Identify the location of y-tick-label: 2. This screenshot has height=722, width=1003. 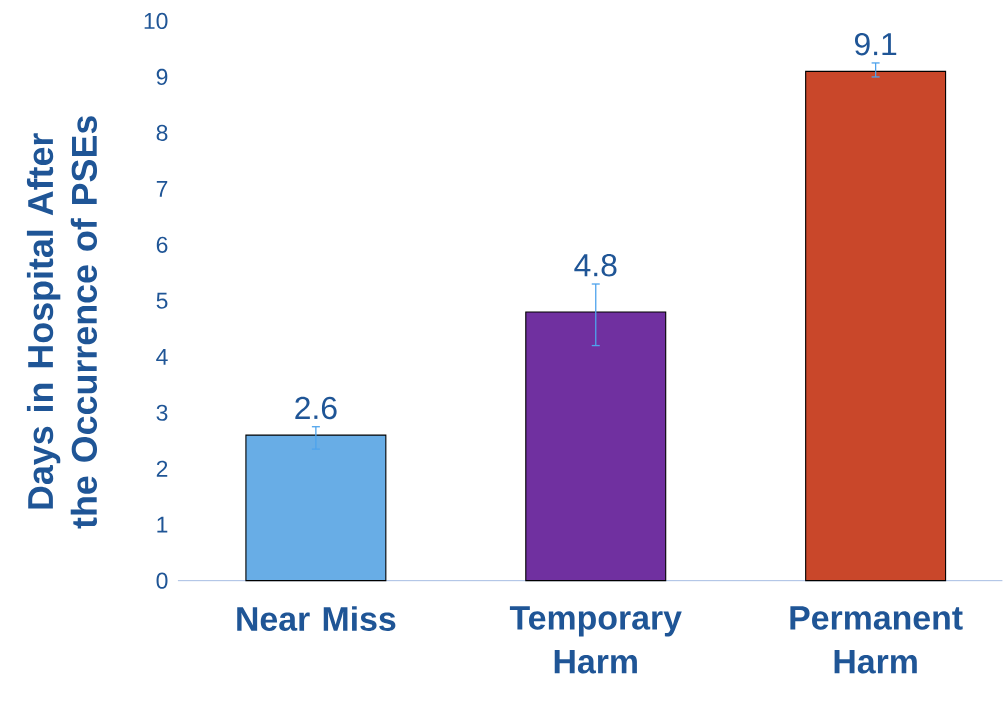
(162, 468).